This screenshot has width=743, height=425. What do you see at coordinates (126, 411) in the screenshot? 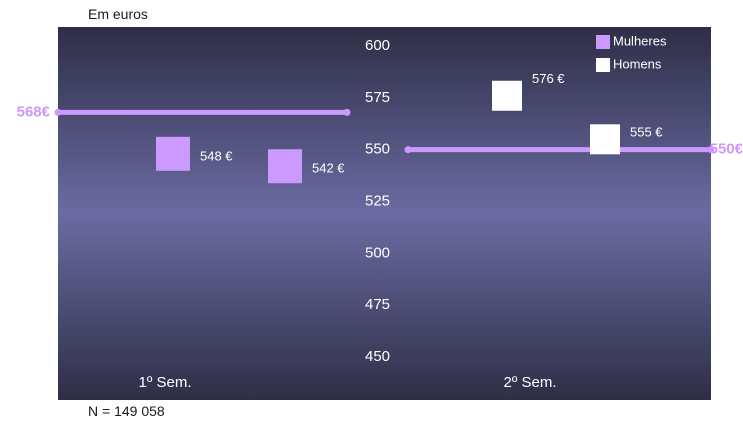
I see `sample-size-note: N = 149 058` at bounding box center [126, 411].